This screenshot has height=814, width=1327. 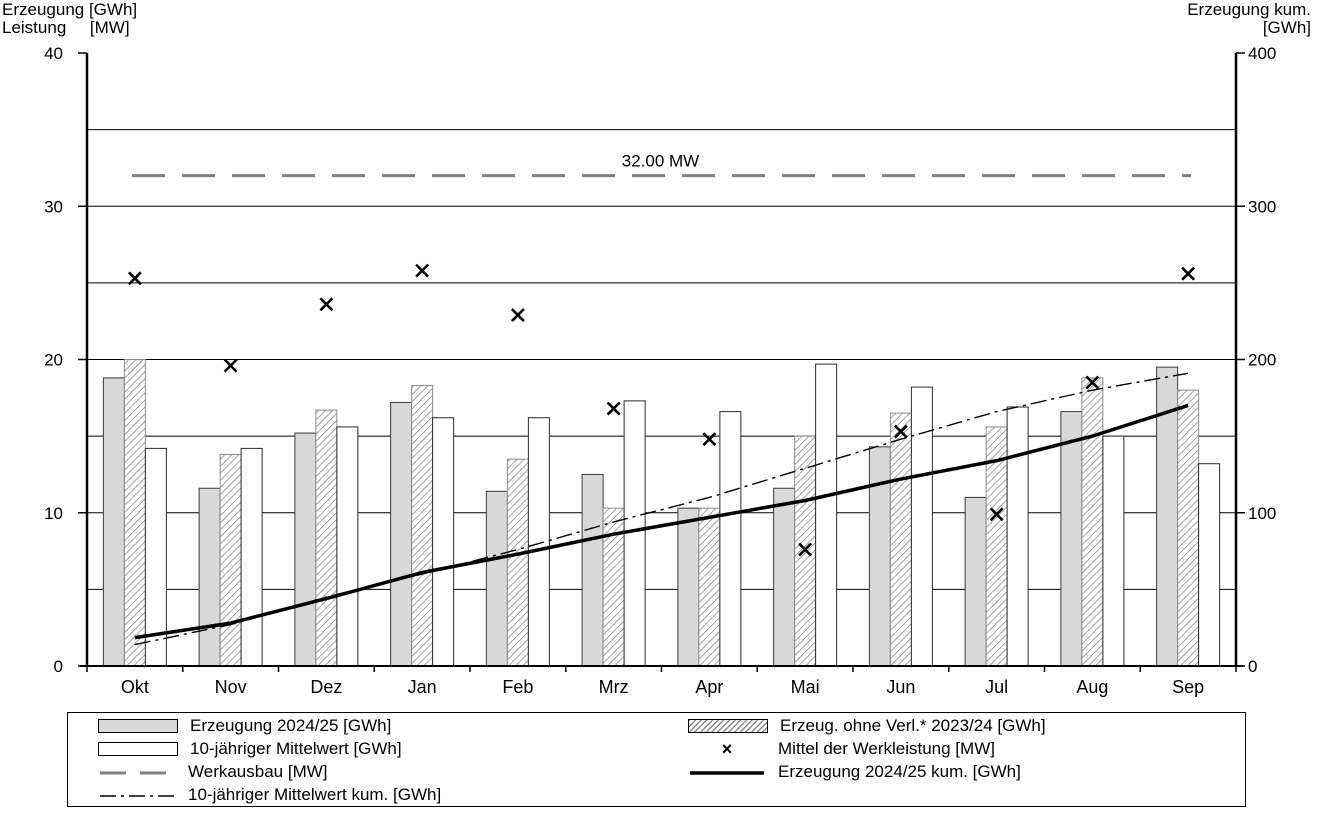 I want to click on right-axis-title-line1: Erzeugung kum., so click(x=1249, y=9).